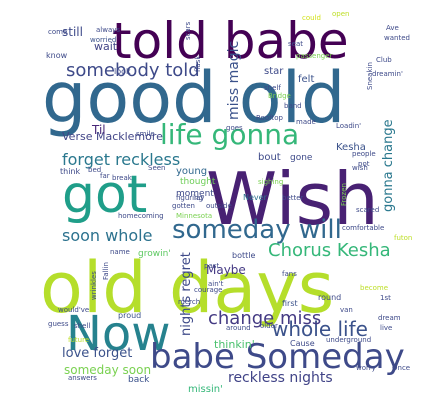 This screenshot has width=439, height=418. What do you see at coordinates (274, 71) in the screenshot?
I see `cloud-word: star` at bounding box center [274, 71].